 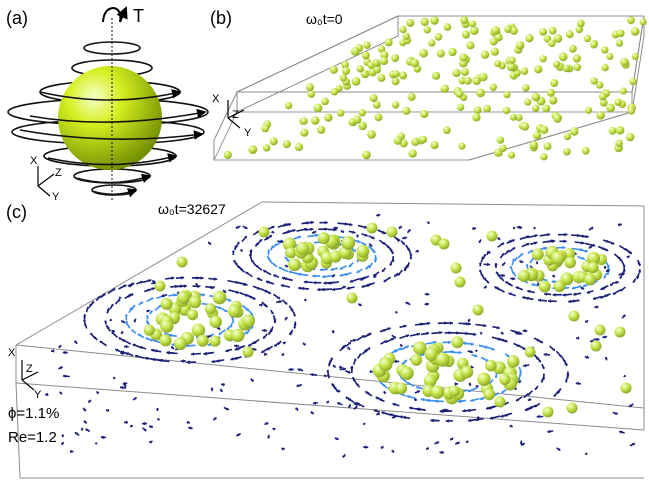 What do you see at coordinates (192, 209) in the screenshot?
I see `time-label-c: ω₀t=32627` at bounding box center [192, 209].